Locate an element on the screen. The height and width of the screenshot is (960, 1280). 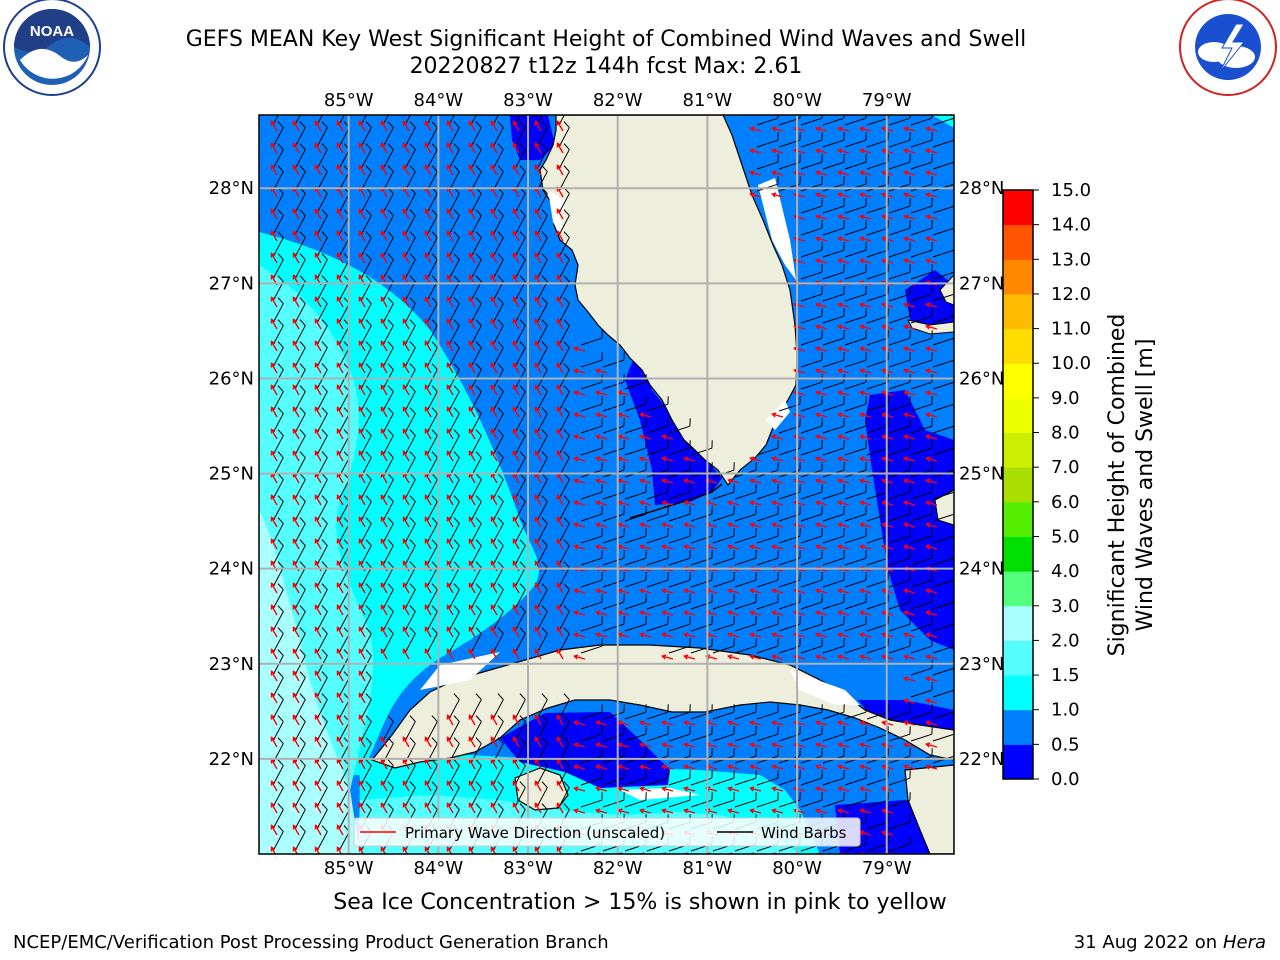
lat-label-right: 27°N is located at coordinates (981, 283).